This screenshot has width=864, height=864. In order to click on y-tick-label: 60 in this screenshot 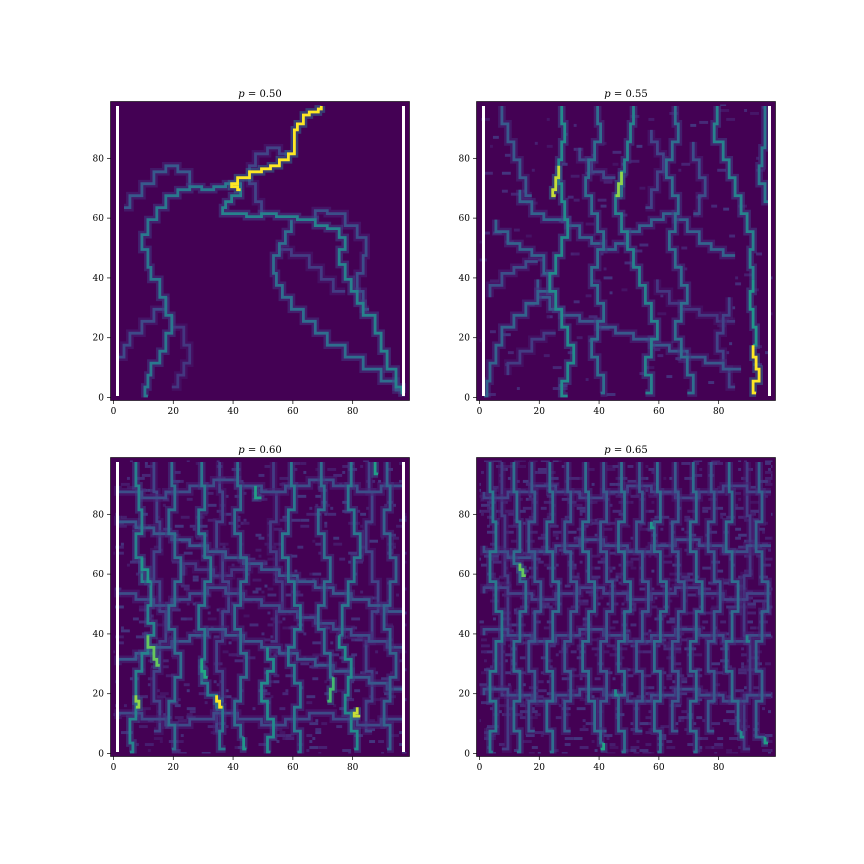, I will do `click(99, 219)`.